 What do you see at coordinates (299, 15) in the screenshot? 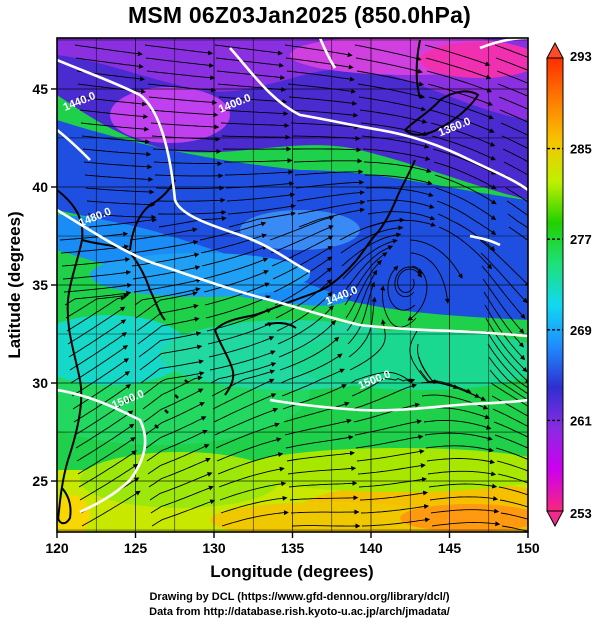
I see `chart-title: MSM 06Z03Jan2025 (850.0hPa)` at bounding box center [299, 15].